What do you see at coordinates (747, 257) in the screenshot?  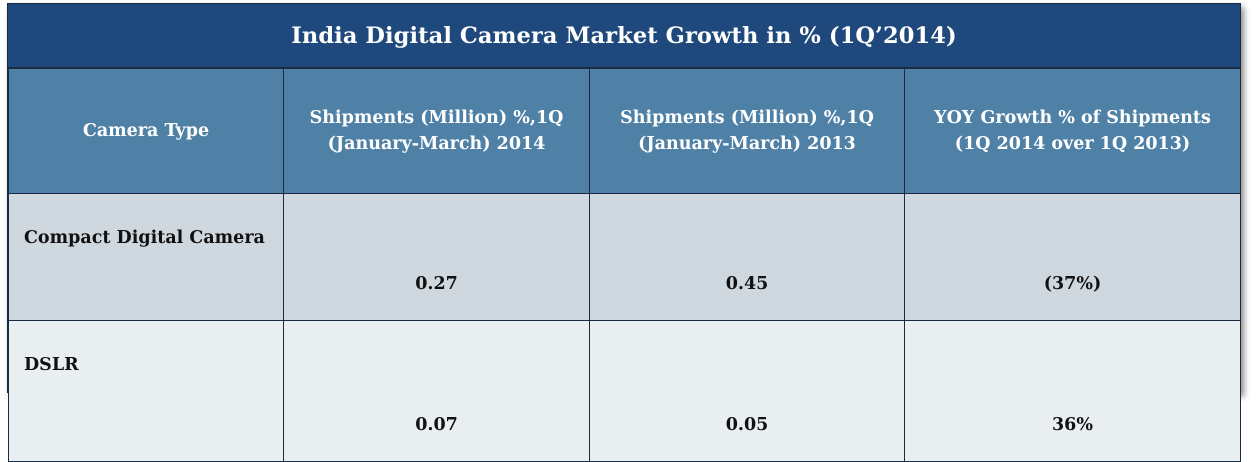 I see `cell-shipments-2013: 0.45` at bounding box center [747, 257].